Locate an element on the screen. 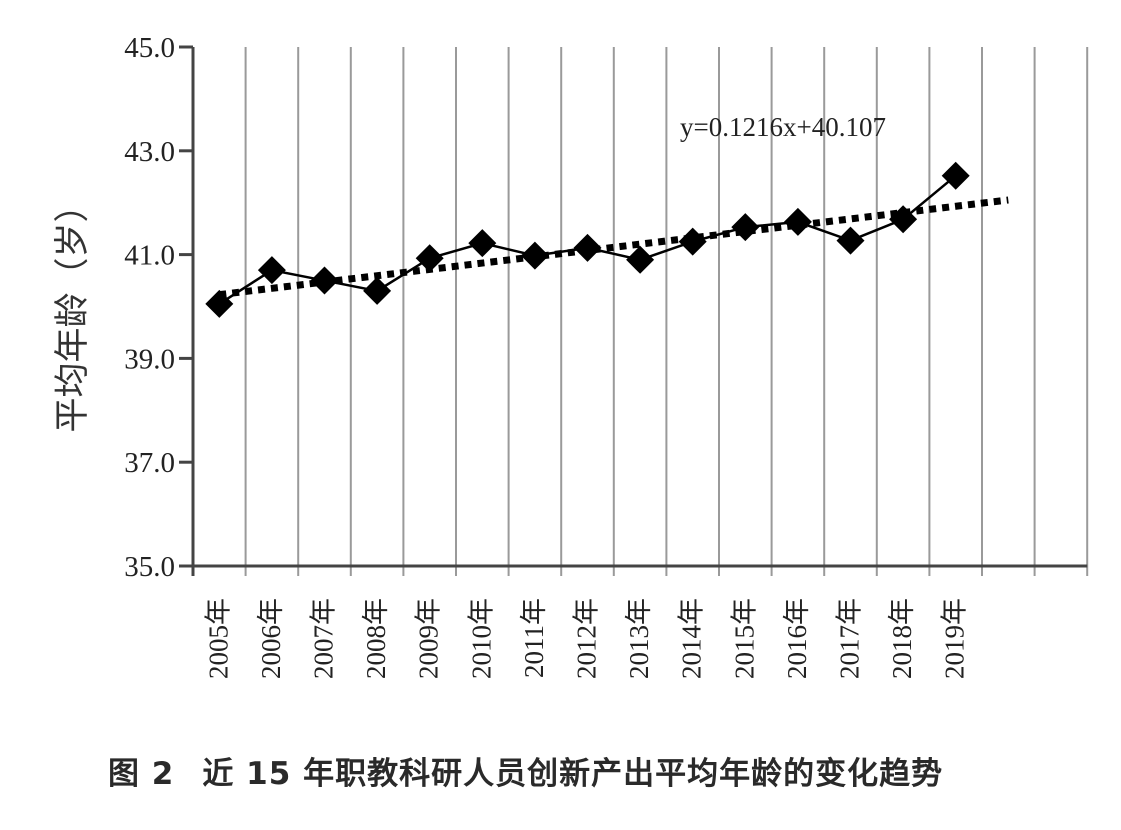 This screenshot has height=830, width=1121. trendline-path is located at coordinates (613, 247).